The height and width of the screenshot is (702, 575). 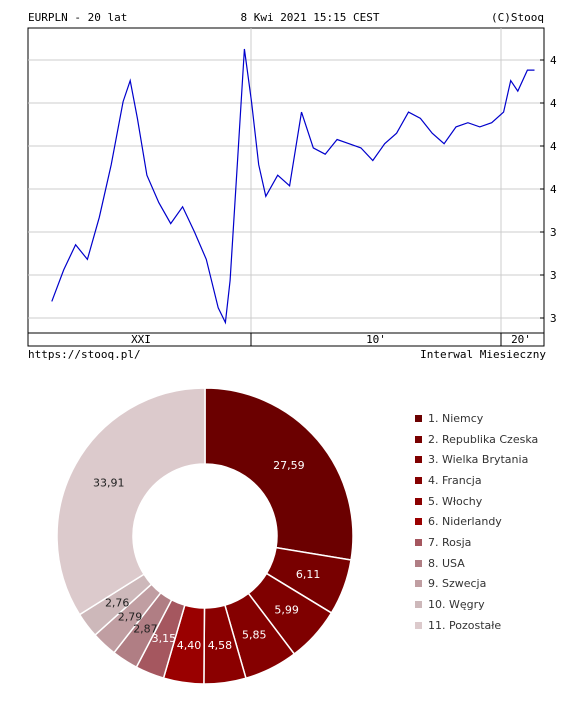 What do you see at coordinates (457, 584) in the screenshot?
I see `legend-label: 9. Szwecja` at bounding box center [457, 584].